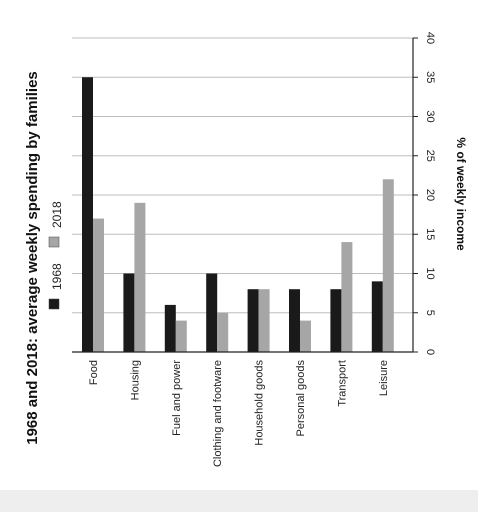 The image size is (478, 512). I want to click on legend-label-2018: 2018, so click(57, 214).